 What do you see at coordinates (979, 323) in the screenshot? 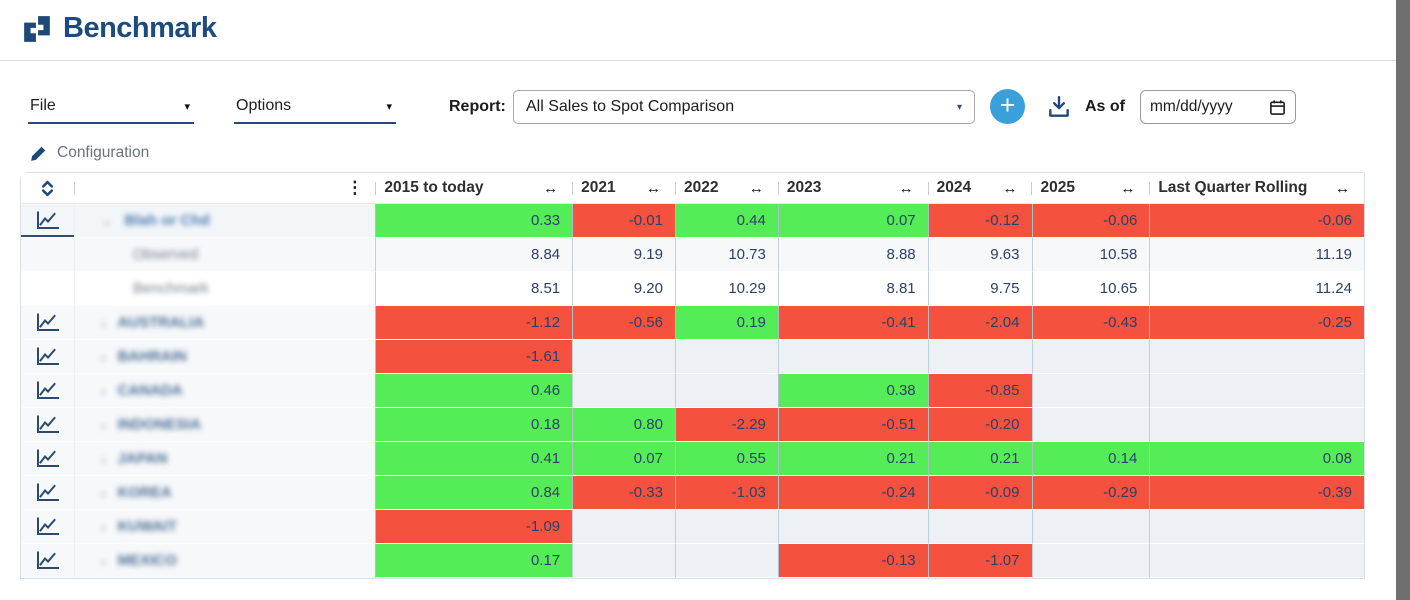
I see `value-cell: -2.04` at bounding box center [979, 323].